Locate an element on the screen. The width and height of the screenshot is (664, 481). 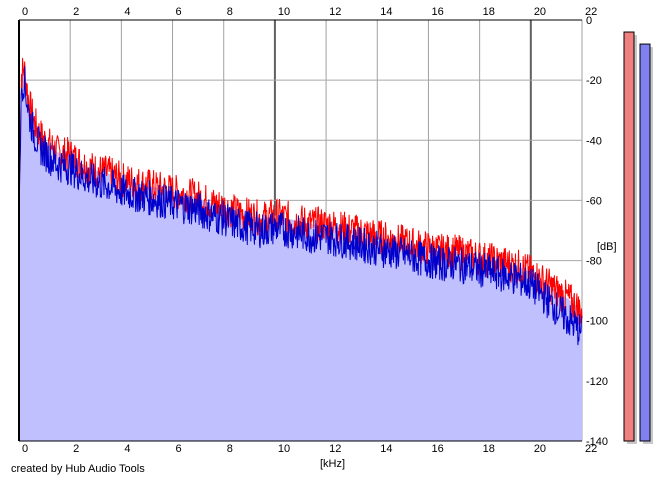
x-tick-label-bottom: 2 is located at coordinates (76, 449).